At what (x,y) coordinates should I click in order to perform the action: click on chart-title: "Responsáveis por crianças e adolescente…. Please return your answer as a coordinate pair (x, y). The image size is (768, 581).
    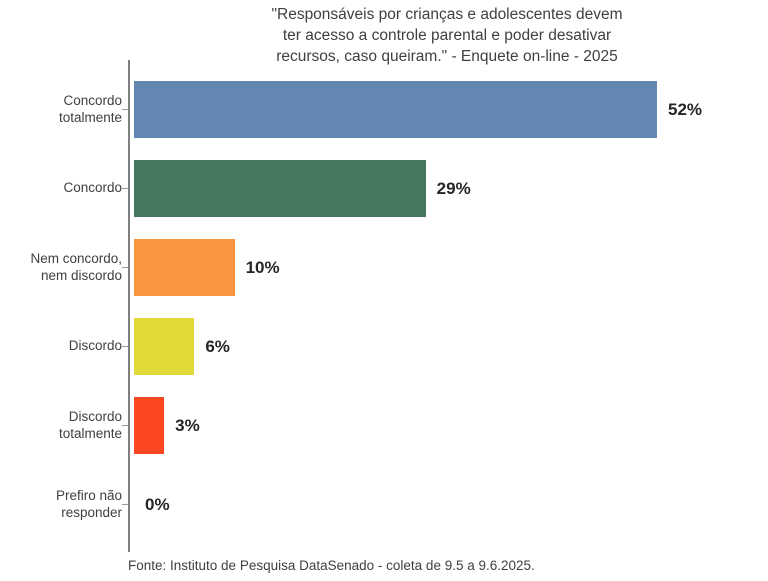
    Looking at the image, I should click on (447, 35).